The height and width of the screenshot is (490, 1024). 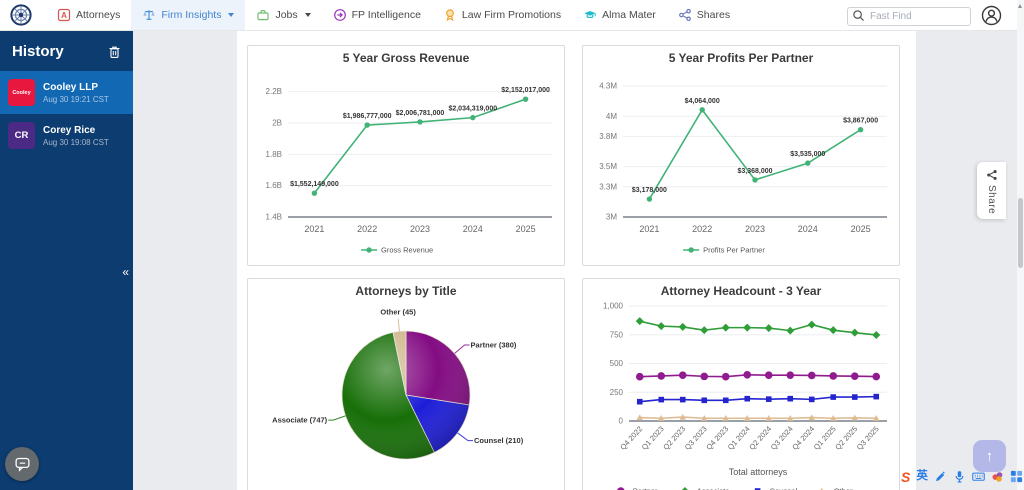 What do you see at coordinates (846, 437) in the screenshot?
I see `svg-text: Q2 2025` at bounding box center [846, 437].